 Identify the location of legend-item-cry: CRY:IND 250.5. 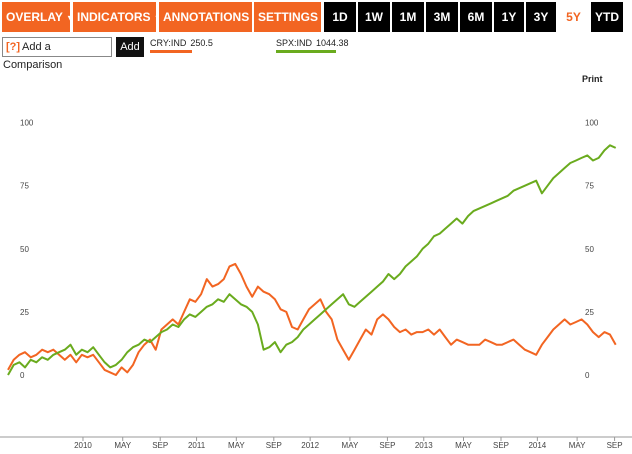
(205, 45).